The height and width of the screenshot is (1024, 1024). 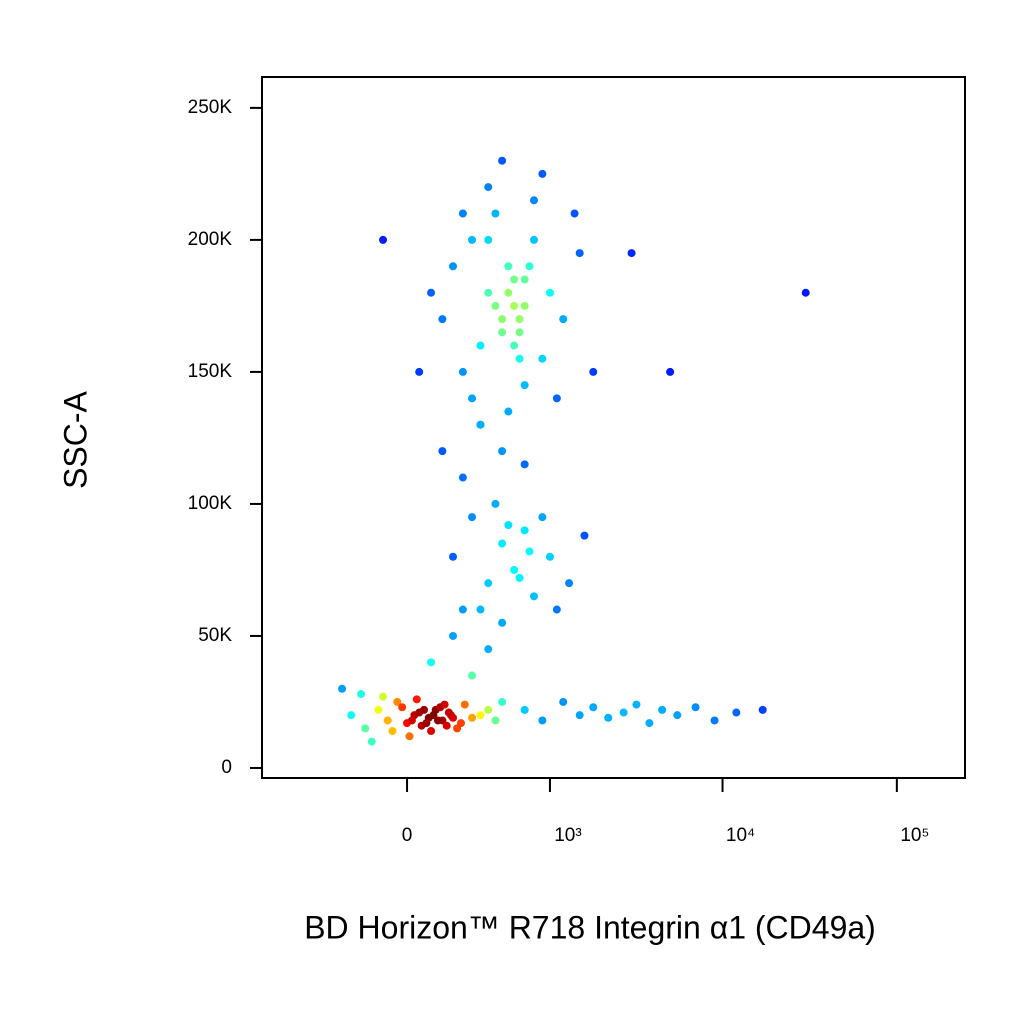 I want to click on y-tick-label: 150K, so click(x=210, y=371).